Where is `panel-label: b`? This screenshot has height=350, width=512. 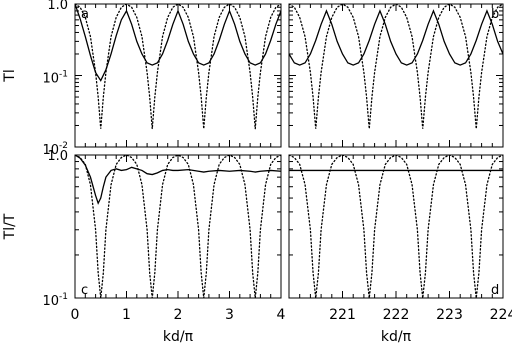 panel-label: b is located at coordinates (495, 14).